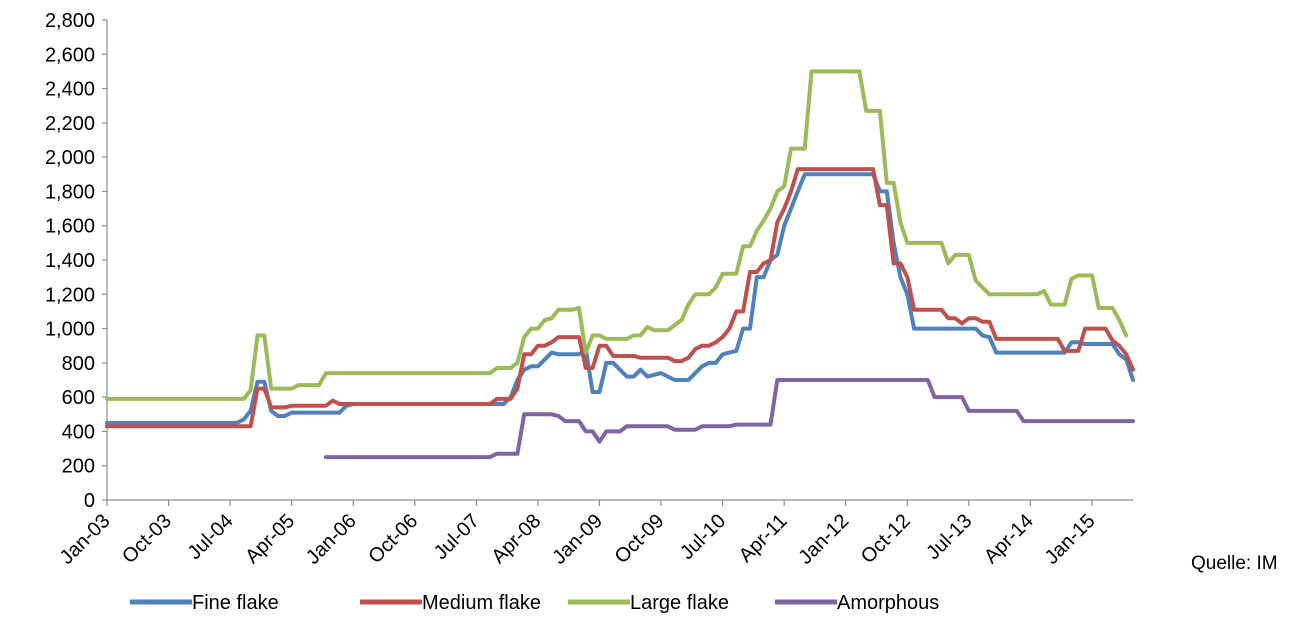 Image resolution: width=1306 pixels, height=625 pixels. Describe the element at coordinates (481, 603) in the screenshot. I see `legend-label: Medium flake` at that location.